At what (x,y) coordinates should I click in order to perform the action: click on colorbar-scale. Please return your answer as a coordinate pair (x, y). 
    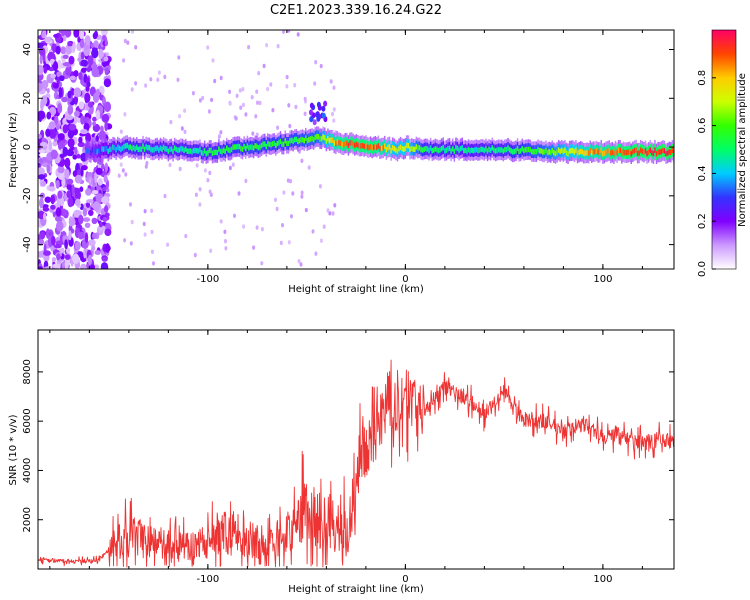
    Looking at the image, I should click on (724, 149).